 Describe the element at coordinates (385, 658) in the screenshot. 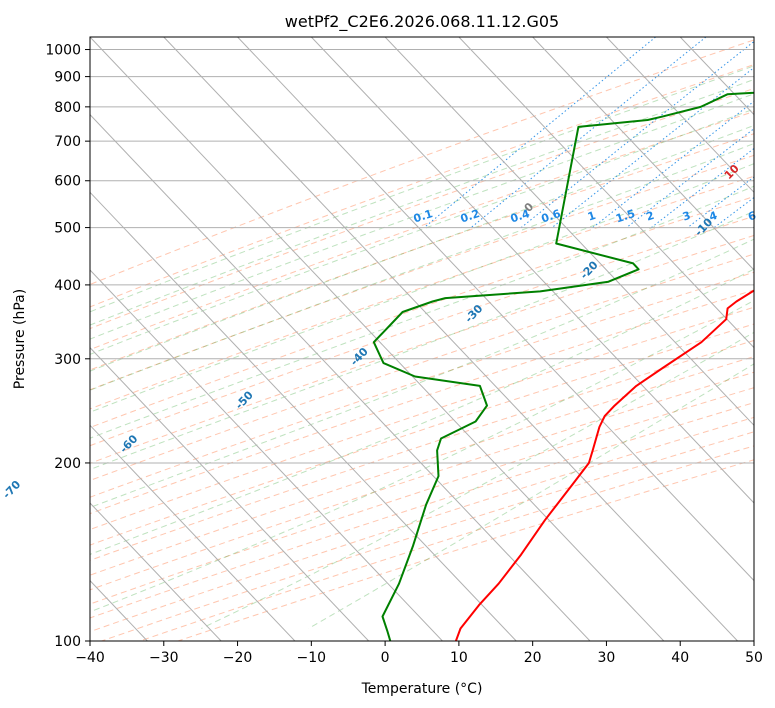

I see `x-tick-label: 0` at that location.